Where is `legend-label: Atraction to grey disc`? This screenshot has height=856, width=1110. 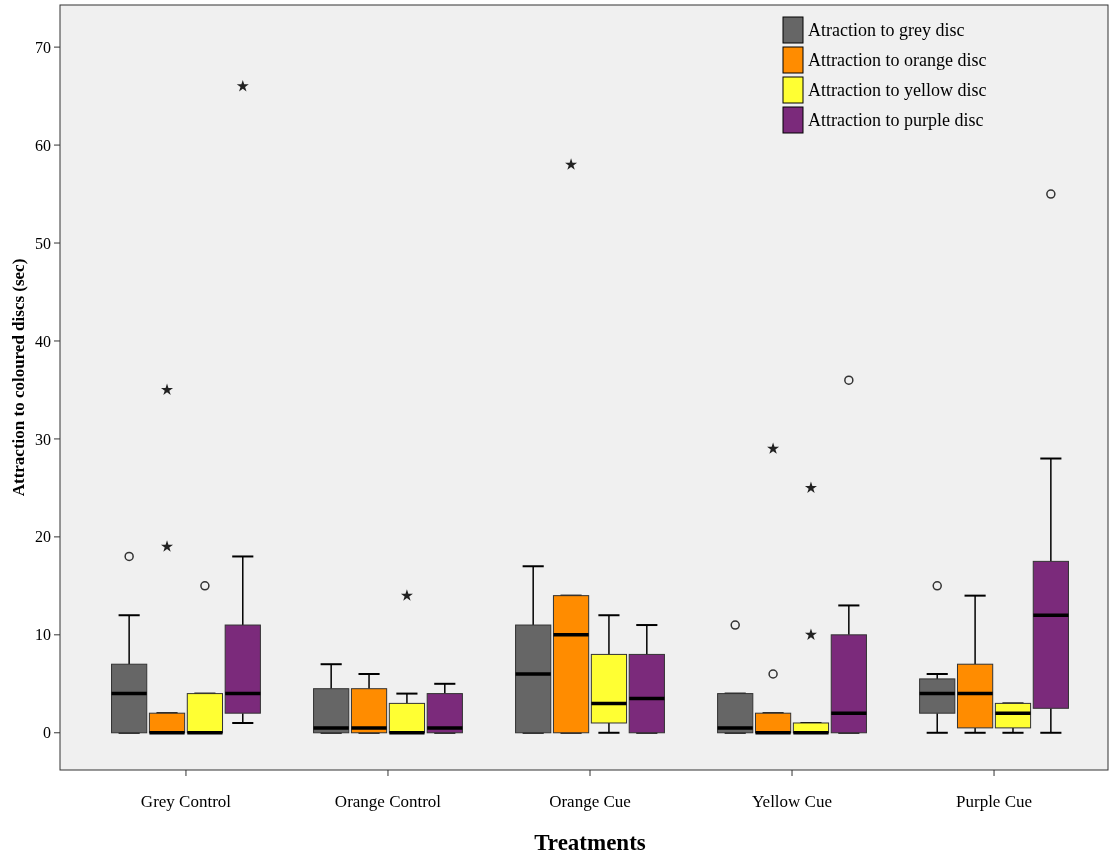
legend-label: Atraction to grey disc is located at coordinates (886, 30).